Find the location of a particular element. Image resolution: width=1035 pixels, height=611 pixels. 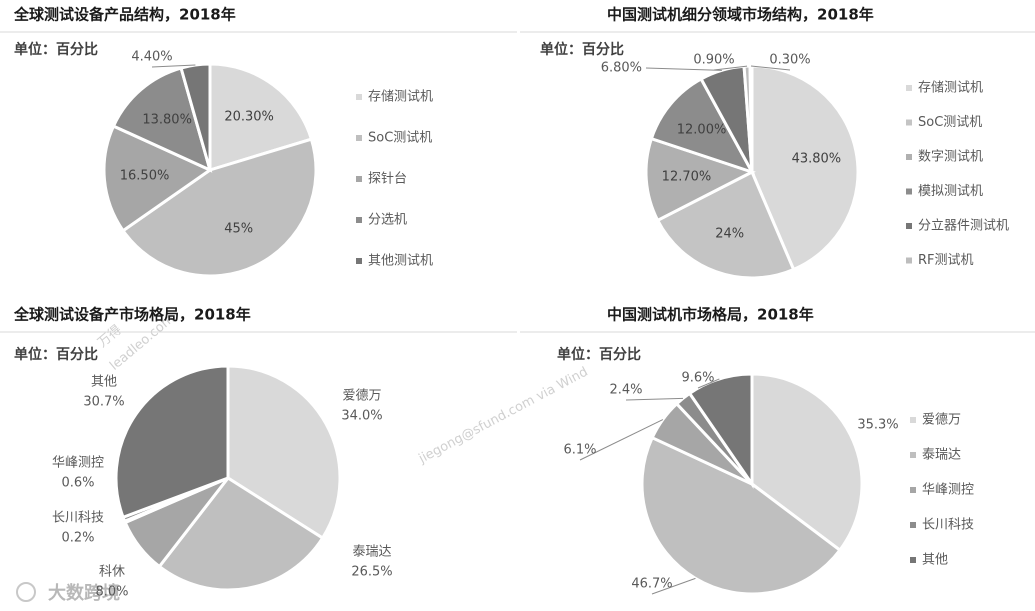

slice-name: 华峰测控 is located at coordinates (78, 463).